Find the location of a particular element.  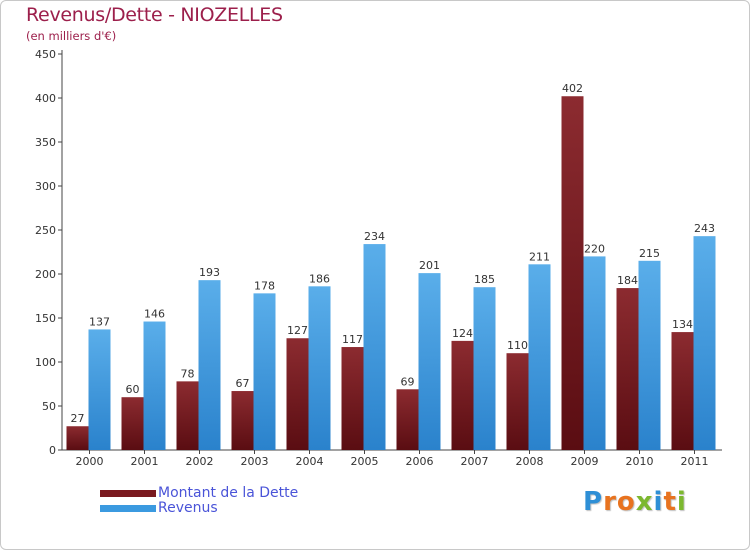

y-tick-label: 400 is located at coordinates (45, 98).